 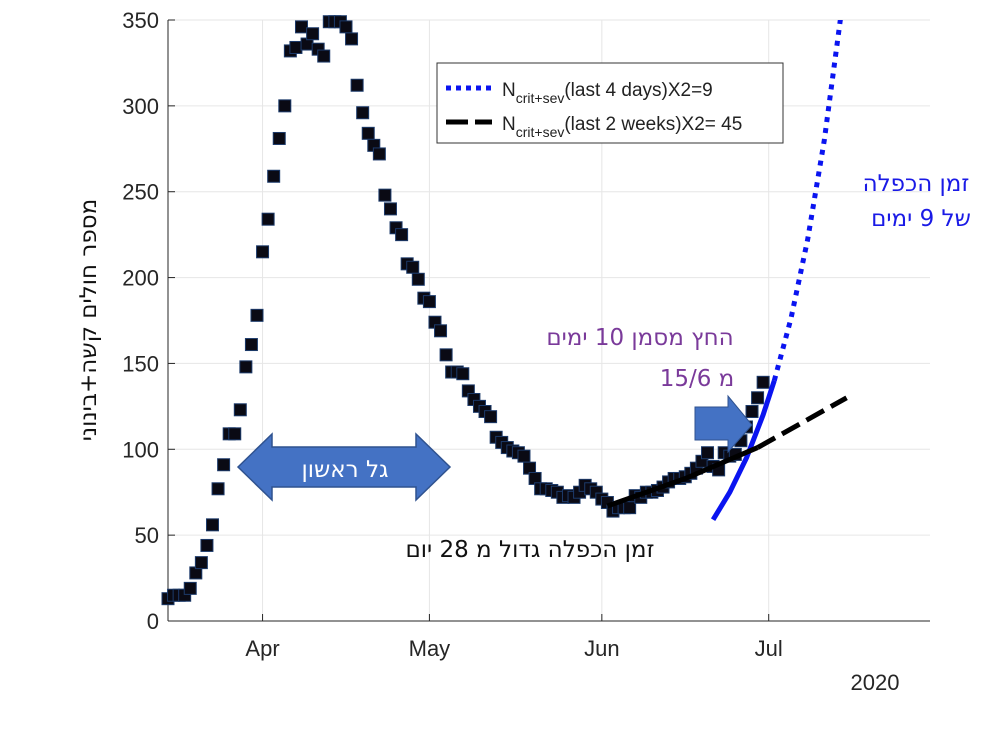 I want to click on x-tick-label: Jun, so click(x=601, y=648).